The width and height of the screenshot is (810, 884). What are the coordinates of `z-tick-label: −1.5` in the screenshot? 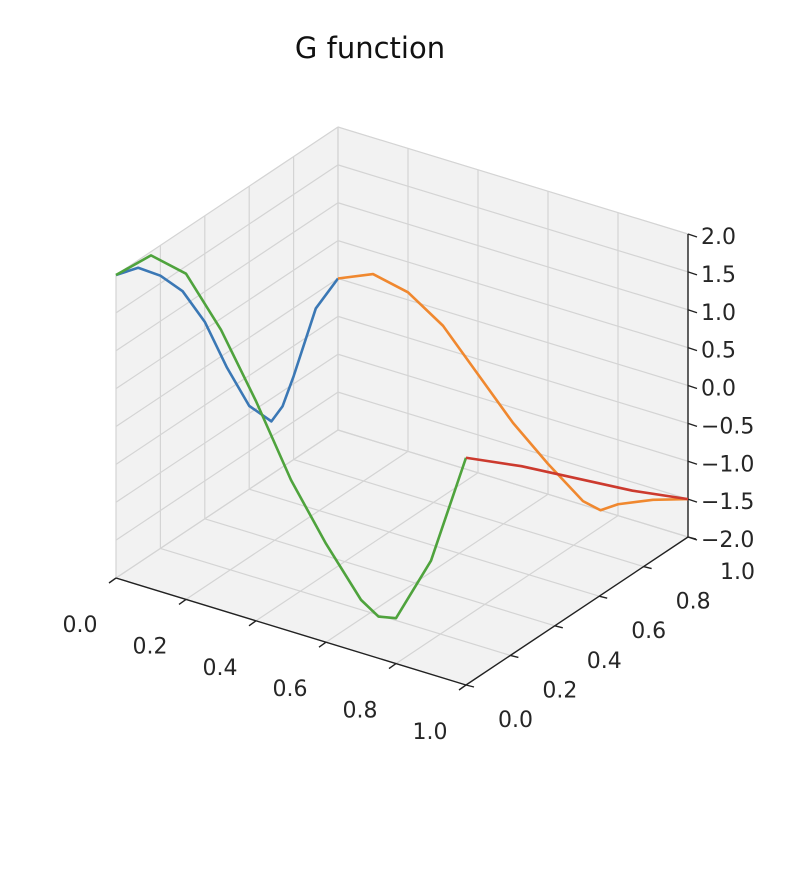 It's located at (727, 502).